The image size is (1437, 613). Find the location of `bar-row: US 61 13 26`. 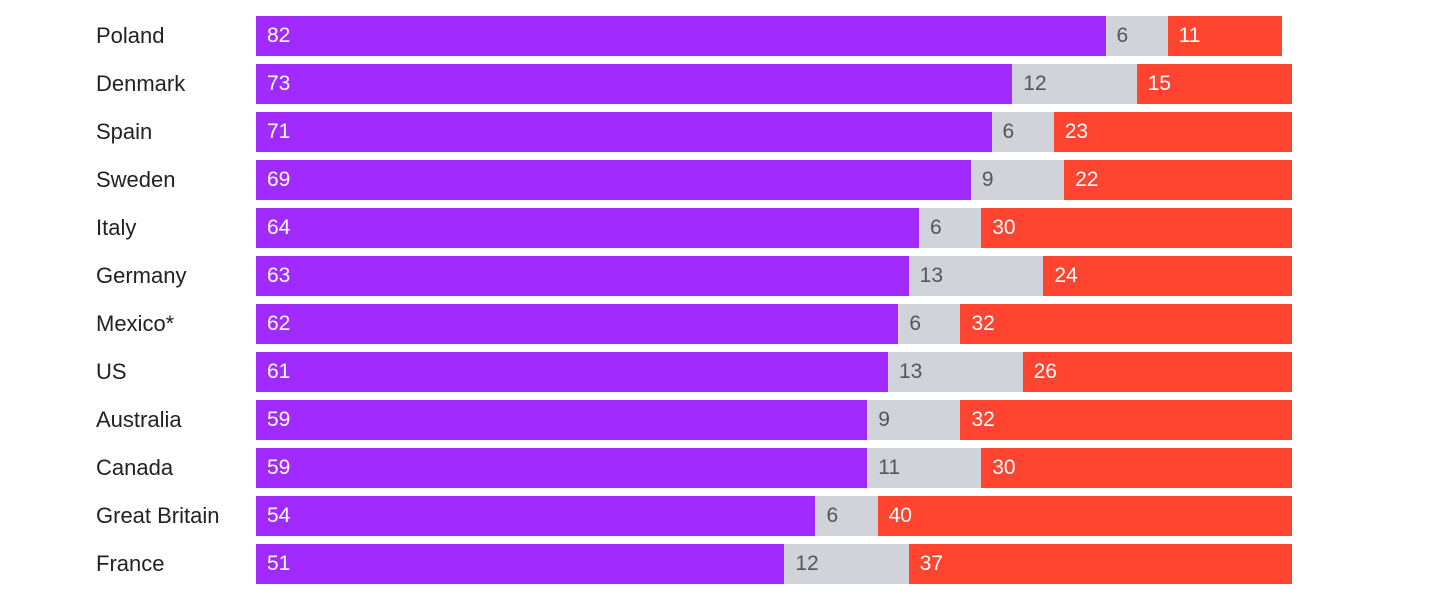

bar-row: US 61 13 26 is located at coordinates (718, 372).